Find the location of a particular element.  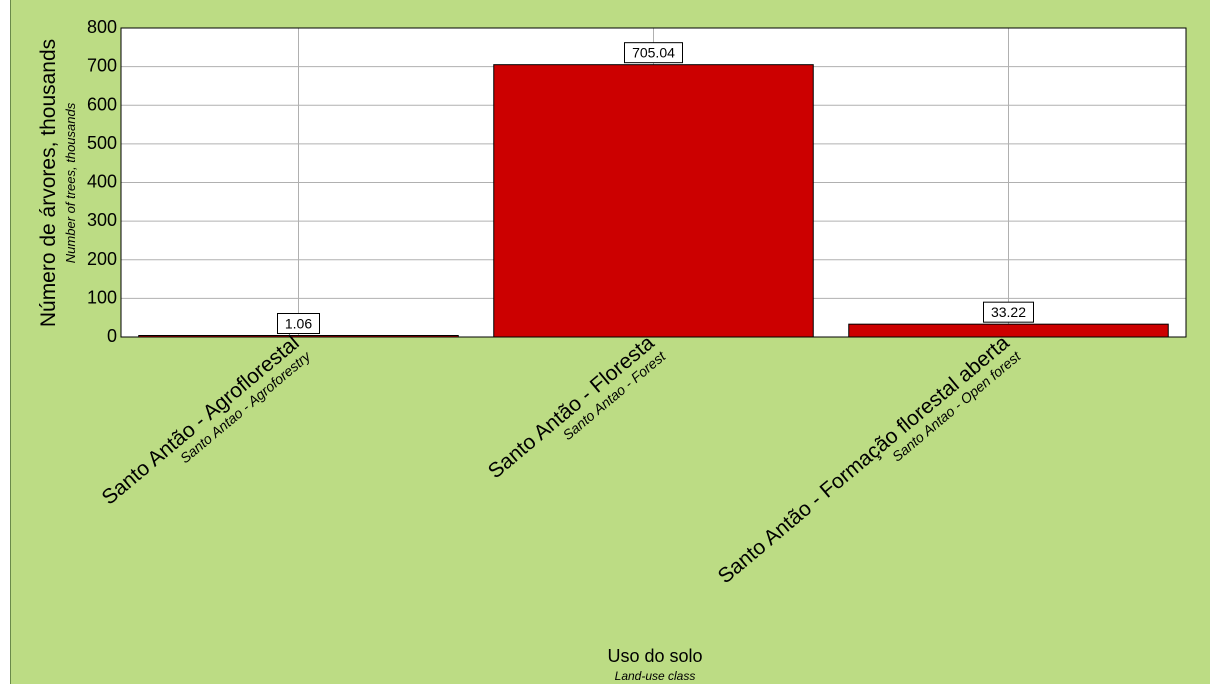

y-tick-label: 300 is located at coordinates (102, 220).